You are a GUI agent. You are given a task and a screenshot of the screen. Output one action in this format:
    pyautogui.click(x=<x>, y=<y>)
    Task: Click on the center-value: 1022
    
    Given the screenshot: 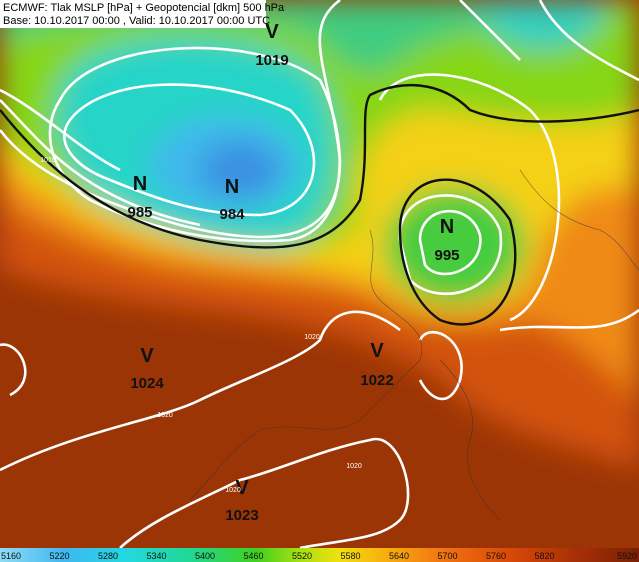 What is the action you would take?
    pyautogui.click(x=376, y=380)
    